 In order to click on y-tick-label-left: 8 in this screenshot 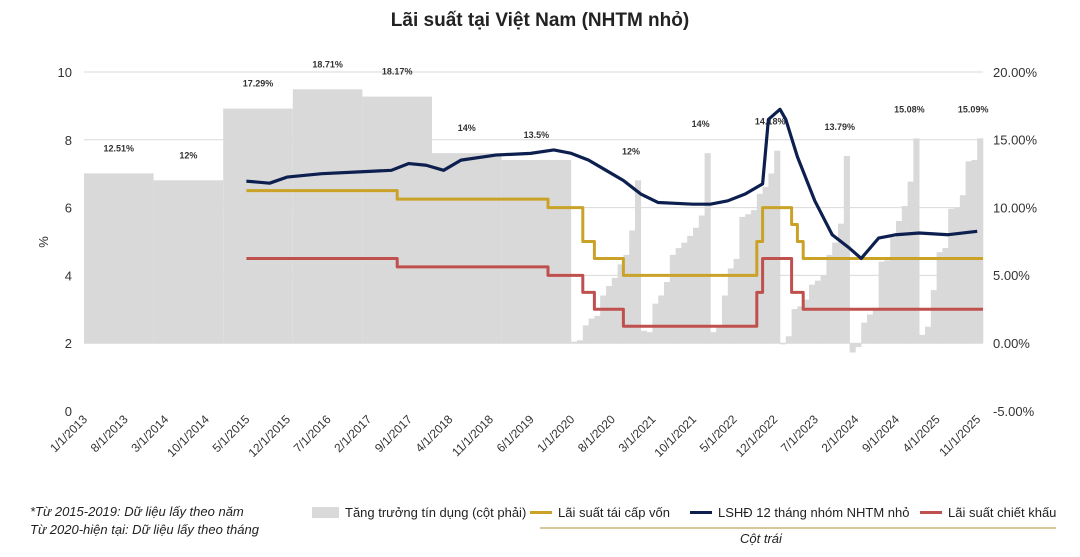, I will do `click(68, 140)`.